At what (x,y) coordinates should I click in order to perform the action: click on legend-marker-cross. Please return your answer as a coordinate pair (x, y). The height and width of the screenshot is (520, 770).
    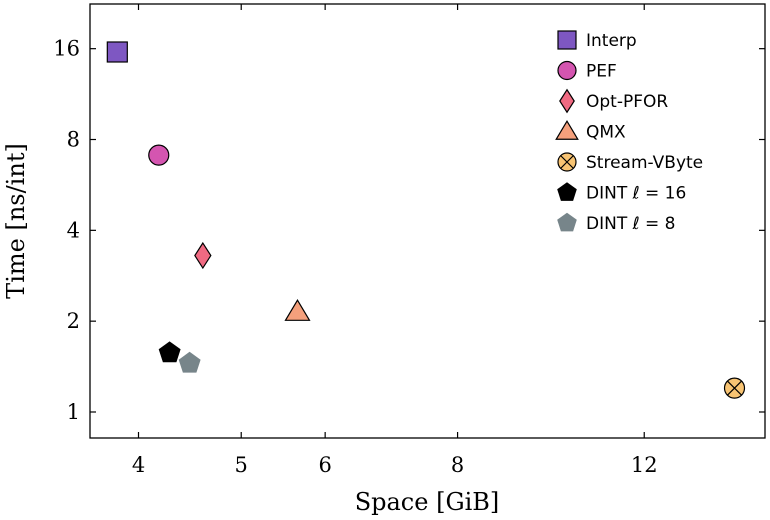
    Looking at the image, I should click on (567, 162).